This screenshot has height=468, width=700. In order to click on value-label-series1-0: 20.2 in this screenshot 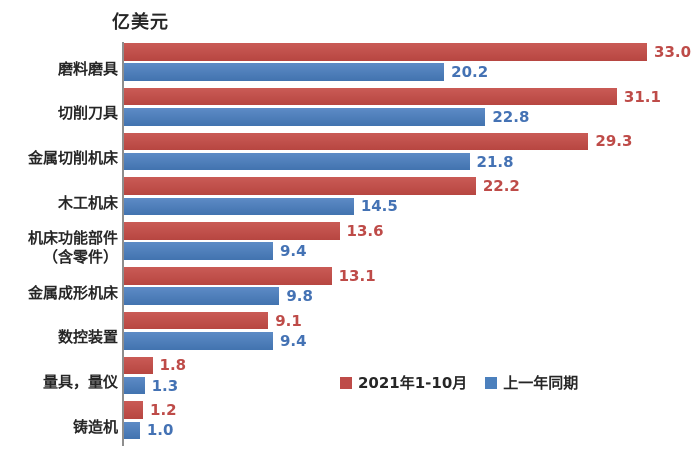, I will do `click(470, 71)`.